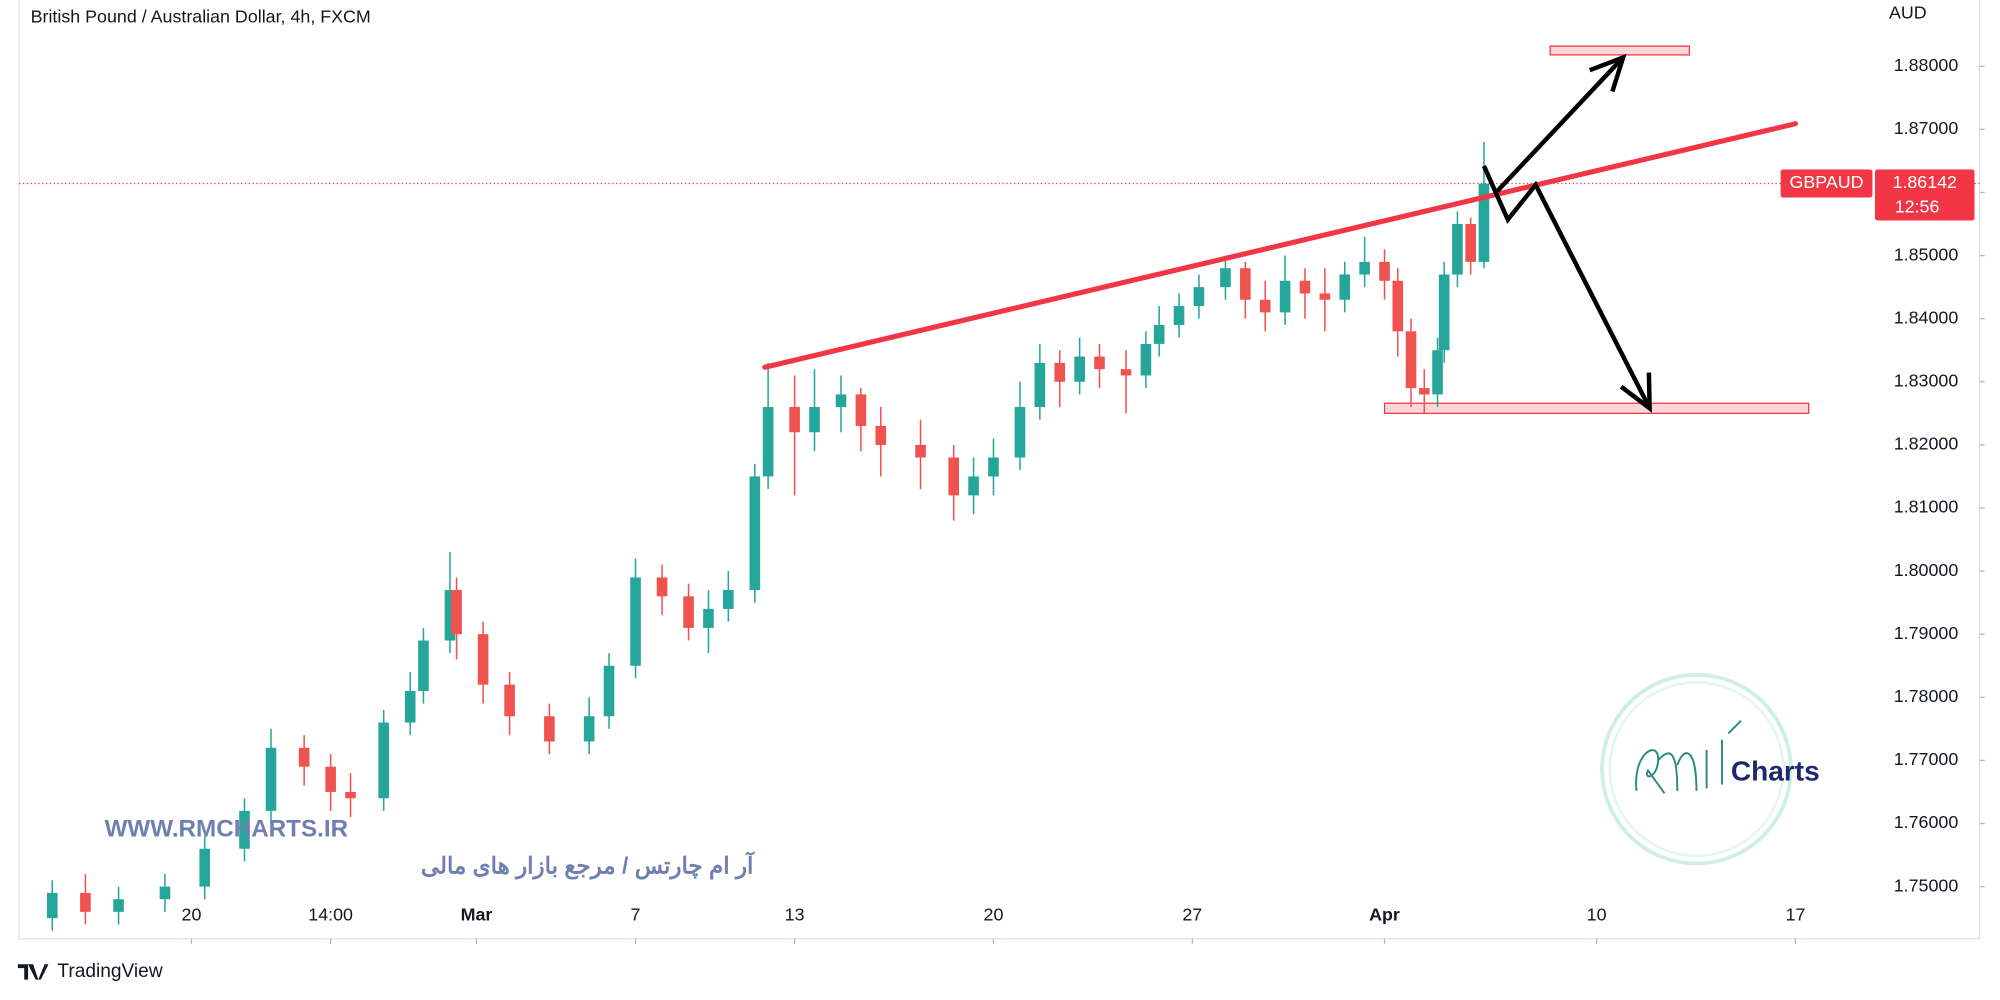  Describe the element at coordinates (636, 915) in the screenshot. I see `x-tick-label: 7` at that location.